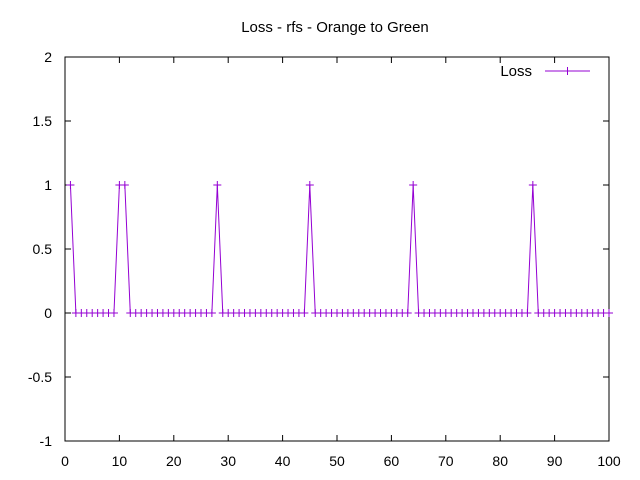 The width and height of the screenshot is (640, 480). What do you see at coordinates (48, 185) in the screenshot?
I see `y-tick-label: 1` at bounding box center [48, 185].